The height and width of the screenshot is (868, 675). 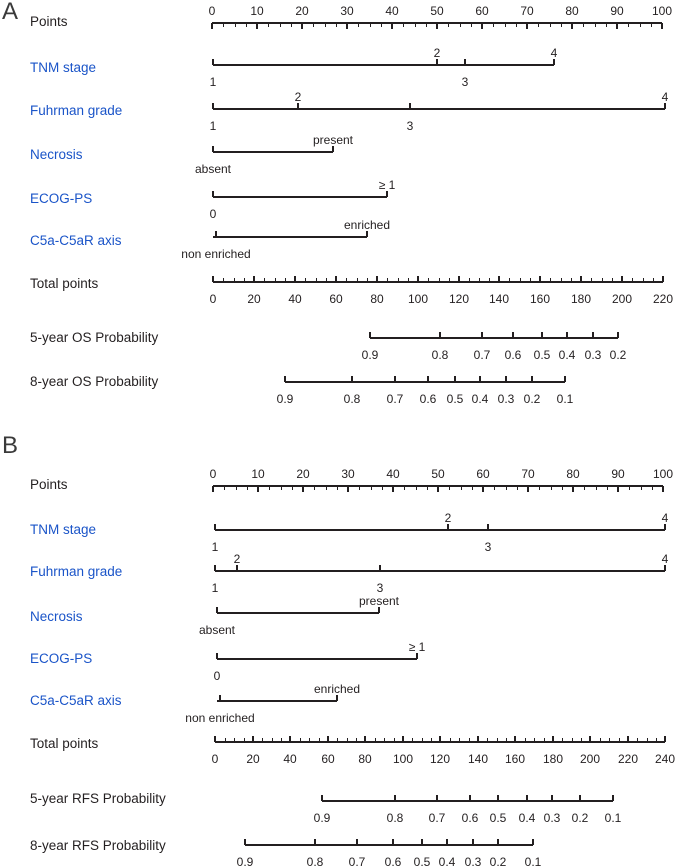 I want to click on row-label-points: Points, so click(x=49, y=484).